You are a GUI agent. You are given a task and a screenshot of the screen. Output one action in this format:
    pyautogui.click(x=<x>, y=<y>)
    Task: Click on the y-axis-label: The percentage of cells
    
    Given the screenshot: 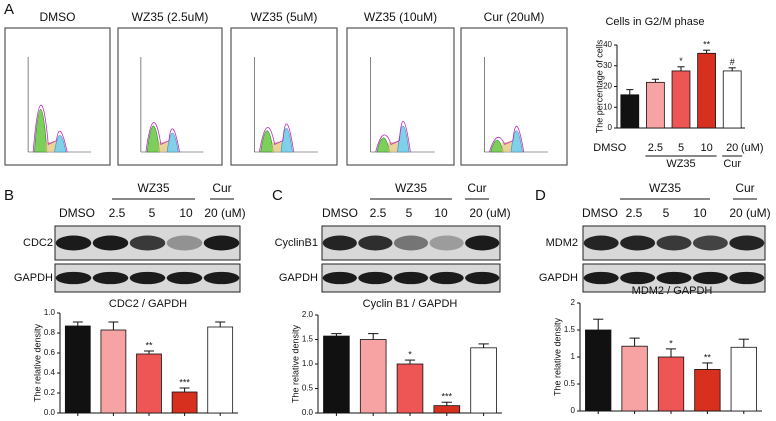 What is the action you would take?
    pyautogui.click(x=599, y=86)
    